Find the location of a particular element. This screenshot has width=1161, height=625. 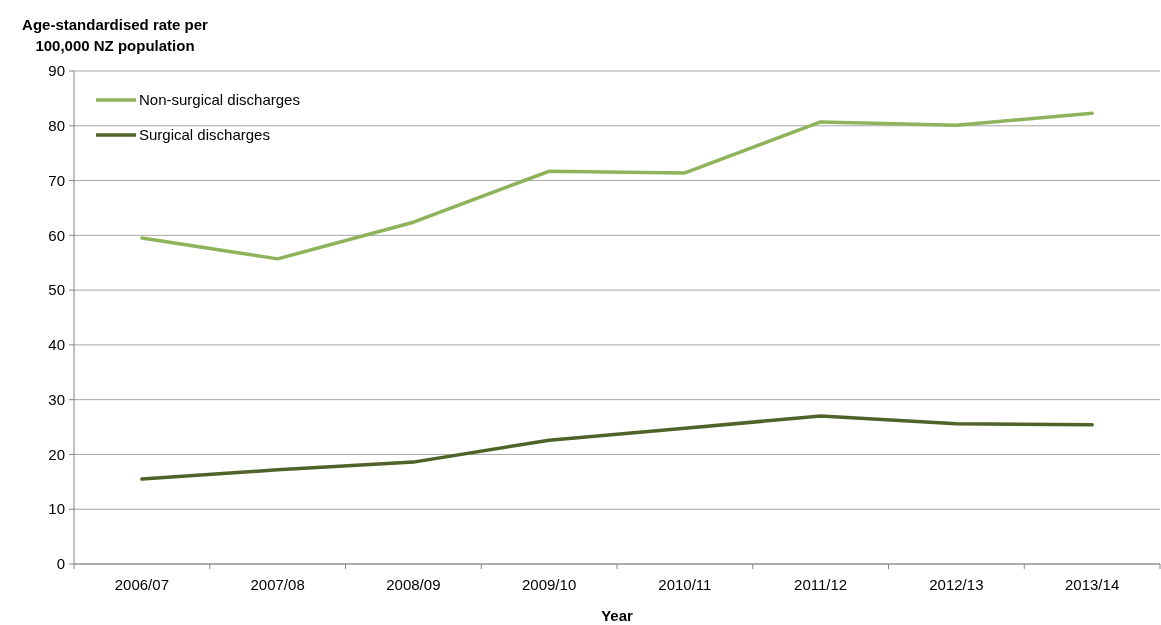

y-tick-label: 0 is located at coordinates (60, 564).